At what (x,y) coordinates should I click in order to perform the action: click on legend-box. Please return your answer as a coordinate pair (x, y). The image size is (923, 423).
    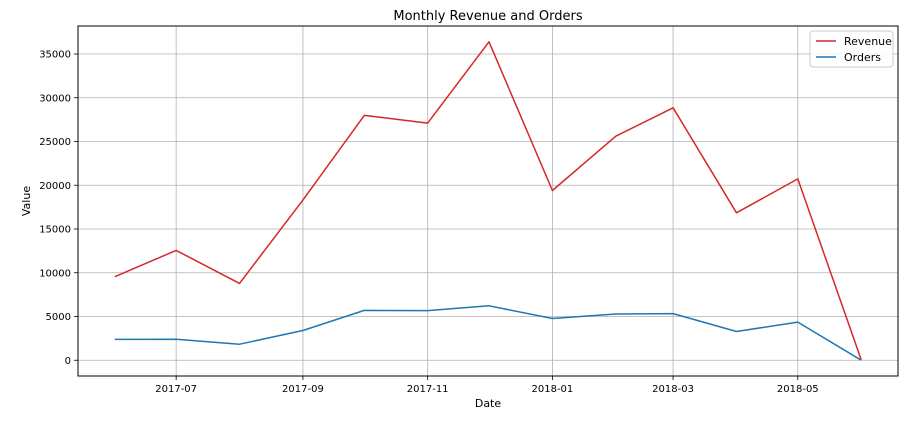
    Looking at the image, I should click on (851, 49).